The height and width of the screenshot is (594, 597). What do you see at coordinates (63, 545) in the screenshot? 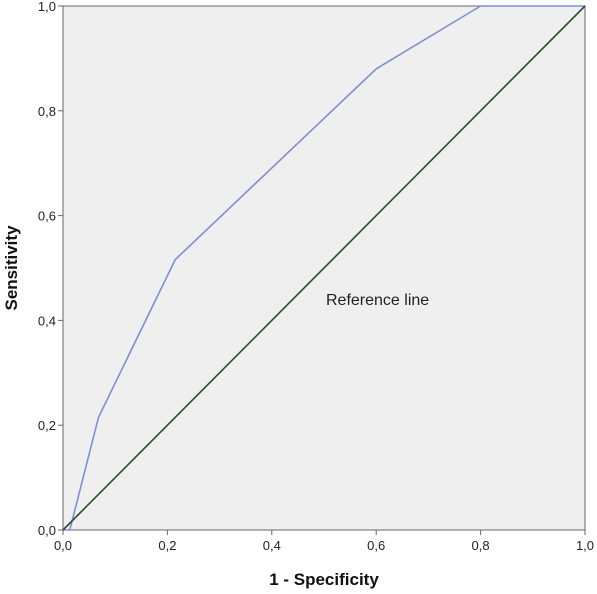
I see `x-tick-label: 0,0` at bounding box center [63, 545].